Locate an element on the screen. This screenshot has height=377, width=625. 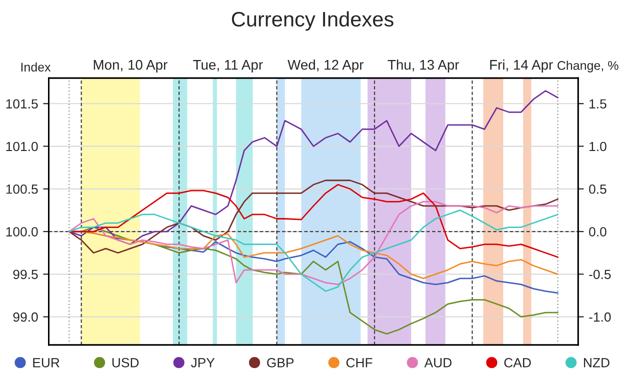
y-tick-label: 100.0 is located at coordinates (22, 231).